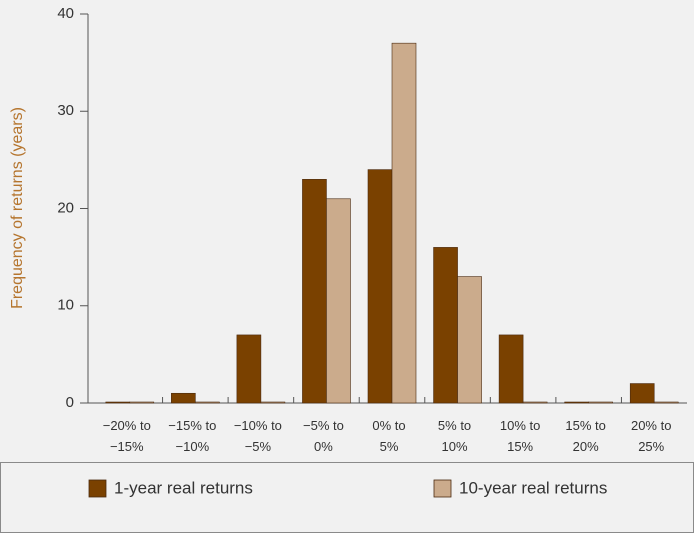 The height and width of the screenshot is (533, 694). Describe the element at coordinates (533, 487) in the screenshot. I see `legend-label: 10-year real returns` at that location.